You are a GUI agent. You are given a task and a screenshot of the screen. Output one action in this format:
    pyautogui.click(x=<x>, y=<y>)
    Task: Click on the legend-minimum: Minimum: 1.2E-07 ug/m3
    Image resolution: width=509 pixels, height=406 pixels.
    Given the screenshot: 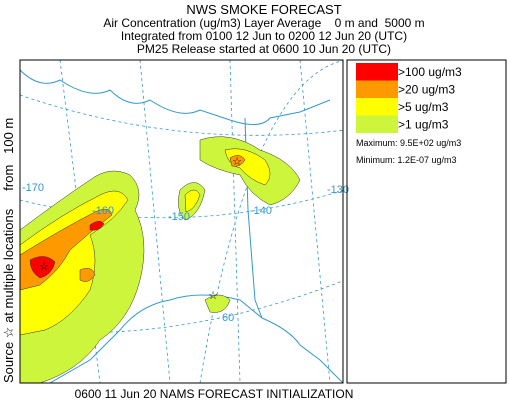 What is the action you would take?
    pyautogui.click(x=406, y=160)
    